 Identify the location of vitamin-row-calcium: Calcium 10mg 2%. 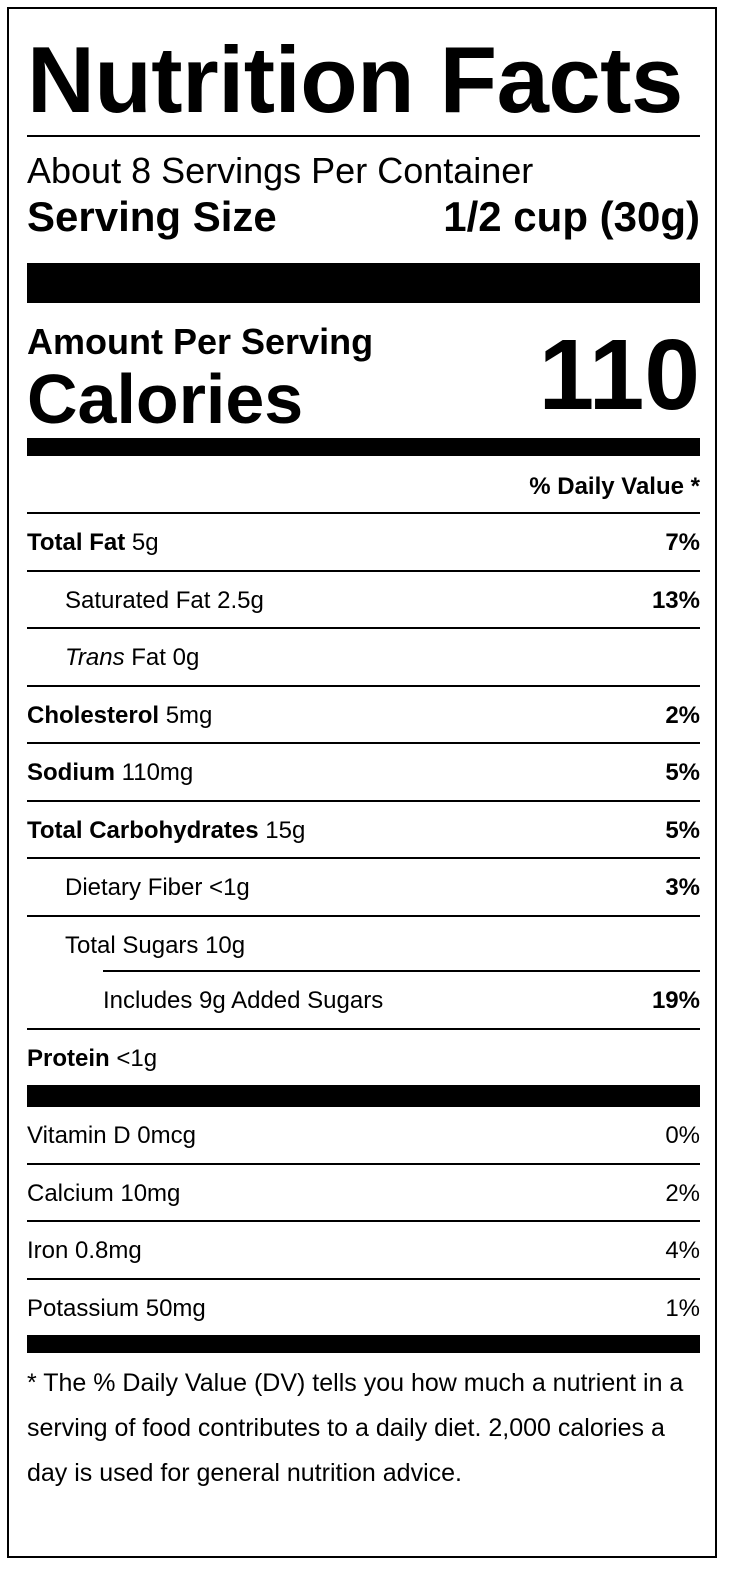
(363, 1193).